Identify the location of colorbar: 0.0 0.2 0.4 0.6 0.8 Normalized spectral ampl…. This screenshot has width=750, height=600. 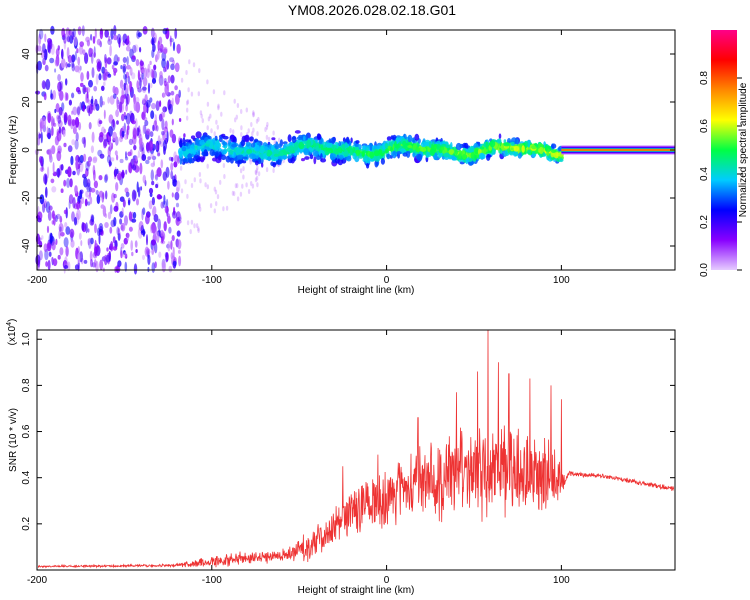
(724, 153).